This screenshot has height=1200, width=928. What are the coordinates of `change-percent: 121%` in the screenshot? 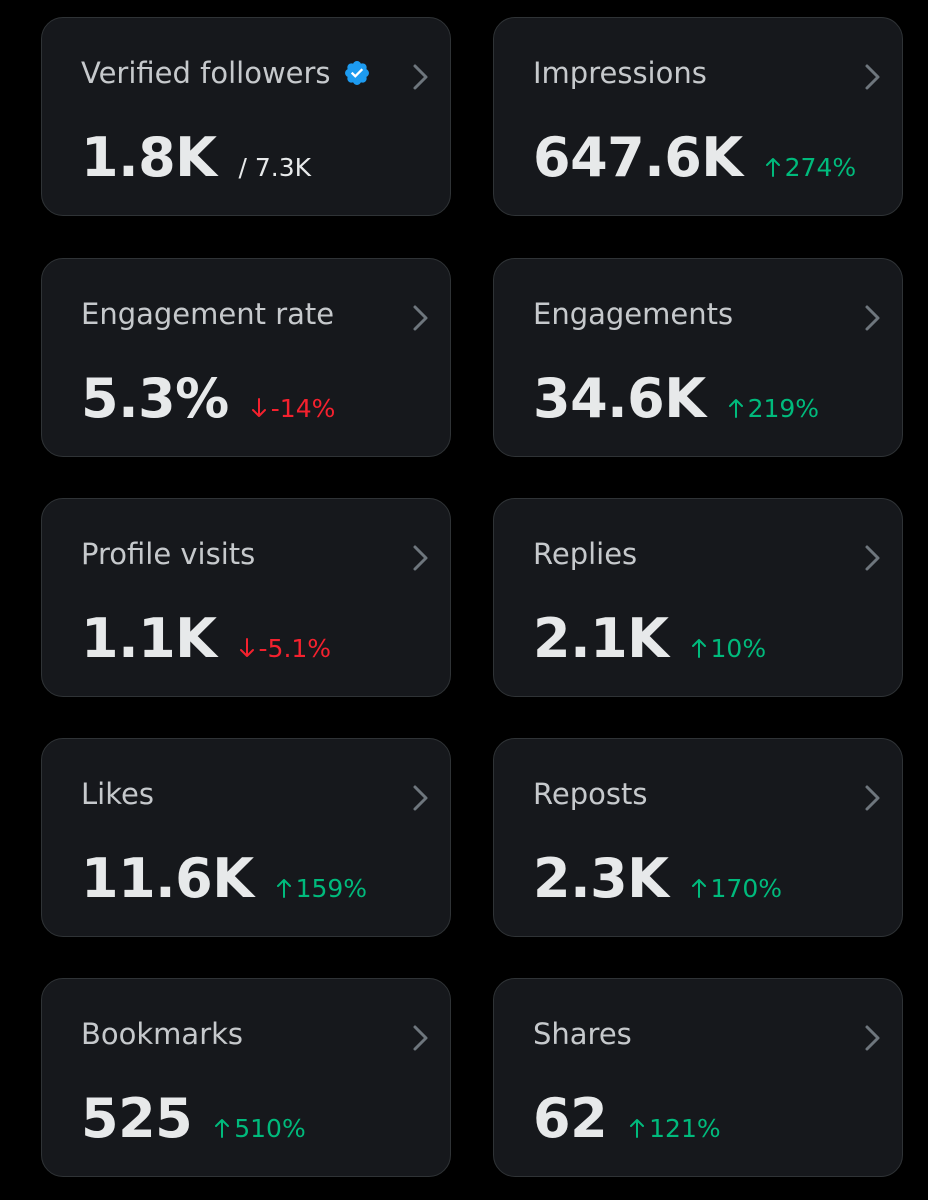 It's located at (685, 1128).